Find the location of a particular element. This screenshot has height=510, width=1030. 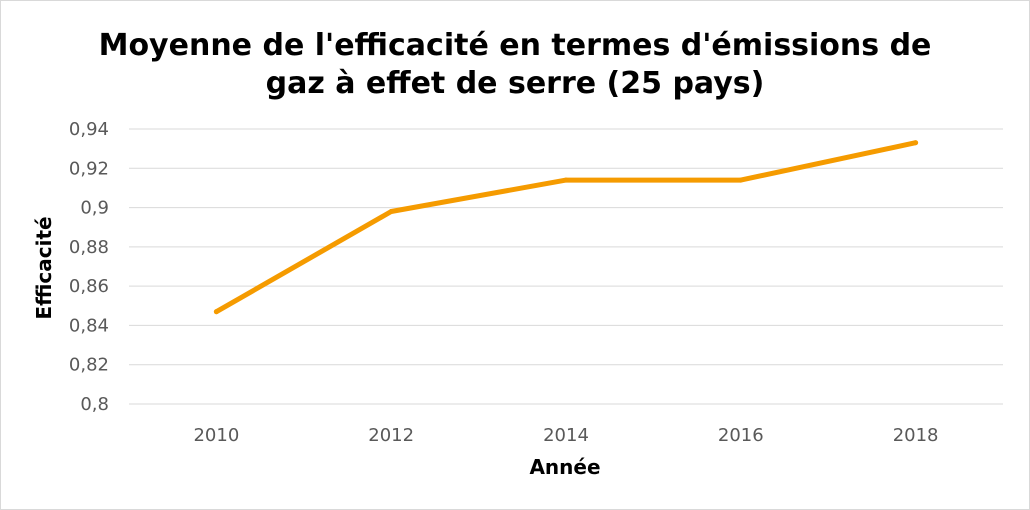

y-tick-label: 0,86 is located at coordinates (89, 286).